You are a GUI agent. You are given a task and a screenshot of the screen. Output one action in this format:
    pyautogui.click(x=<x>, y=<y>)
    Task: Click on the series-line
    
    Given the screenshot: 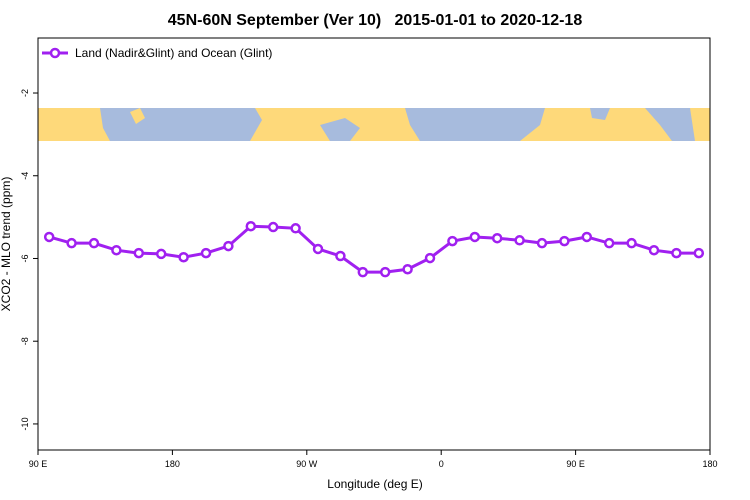 What is the action you would take?
    pyautogui.click(x=373, y=249)
    